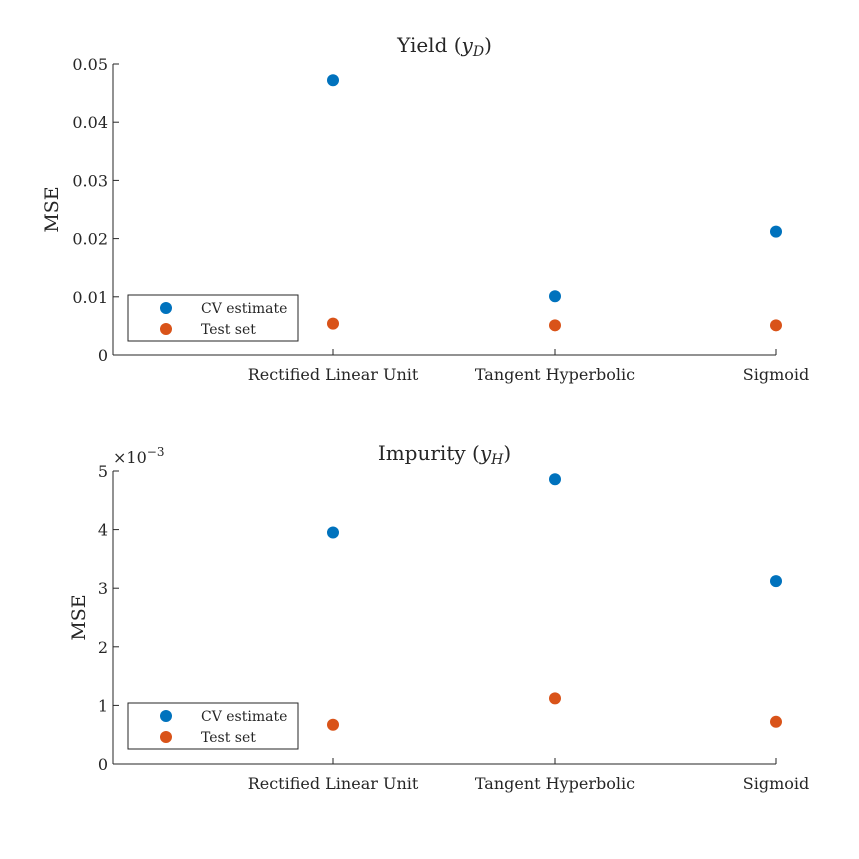 The image size is (859, 859). I want to click on y-tick-label: 2, so click(103, 647).